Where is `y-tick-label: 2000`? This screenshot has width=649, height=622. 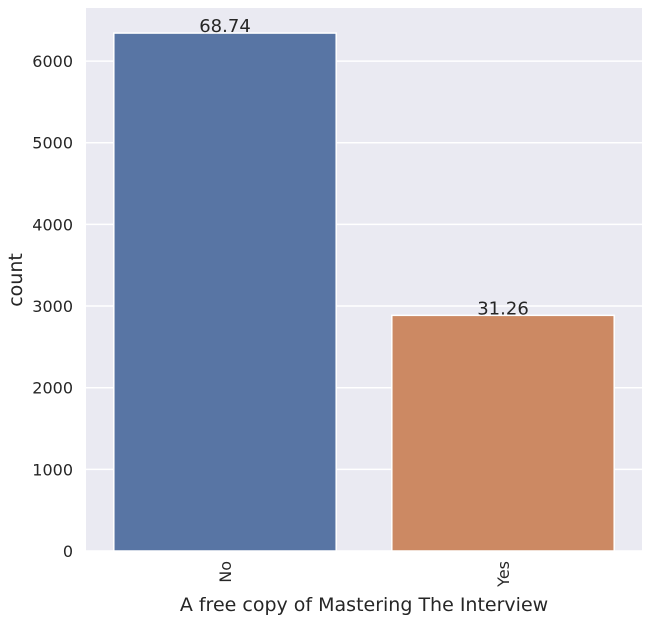
y-tick-label: 2000 is located at coordinates (52, 388).